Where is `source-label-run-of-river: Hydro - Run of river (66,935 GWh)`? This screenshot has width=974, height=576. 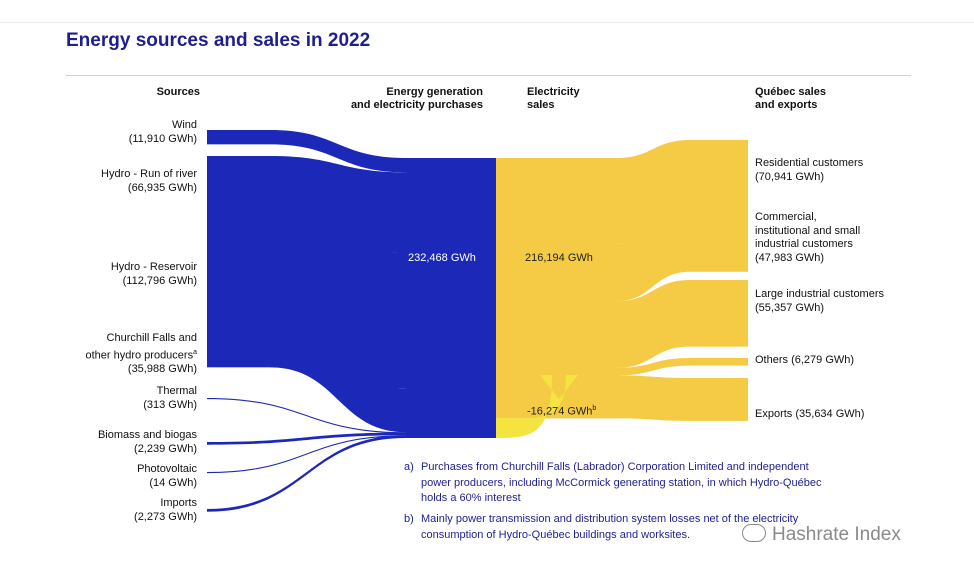
source-label-run-of-river: Hydro - Run of river (66,935 GWh) is located at coordinates (149, 181).